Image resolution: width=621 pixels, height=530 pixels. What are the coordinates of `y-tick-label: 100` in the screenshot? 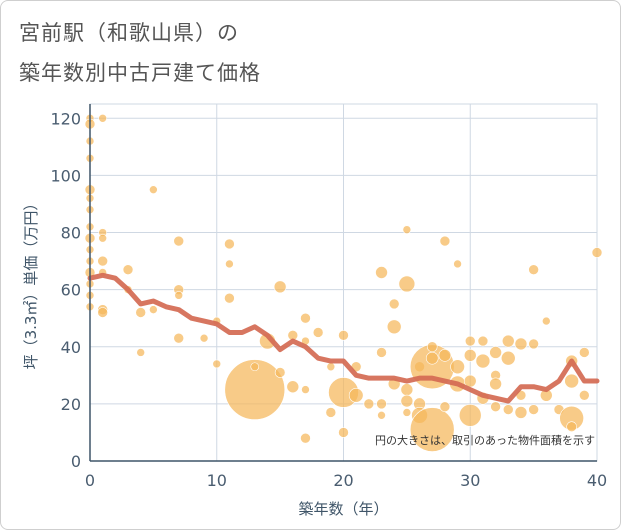 It's located at (65, 175).